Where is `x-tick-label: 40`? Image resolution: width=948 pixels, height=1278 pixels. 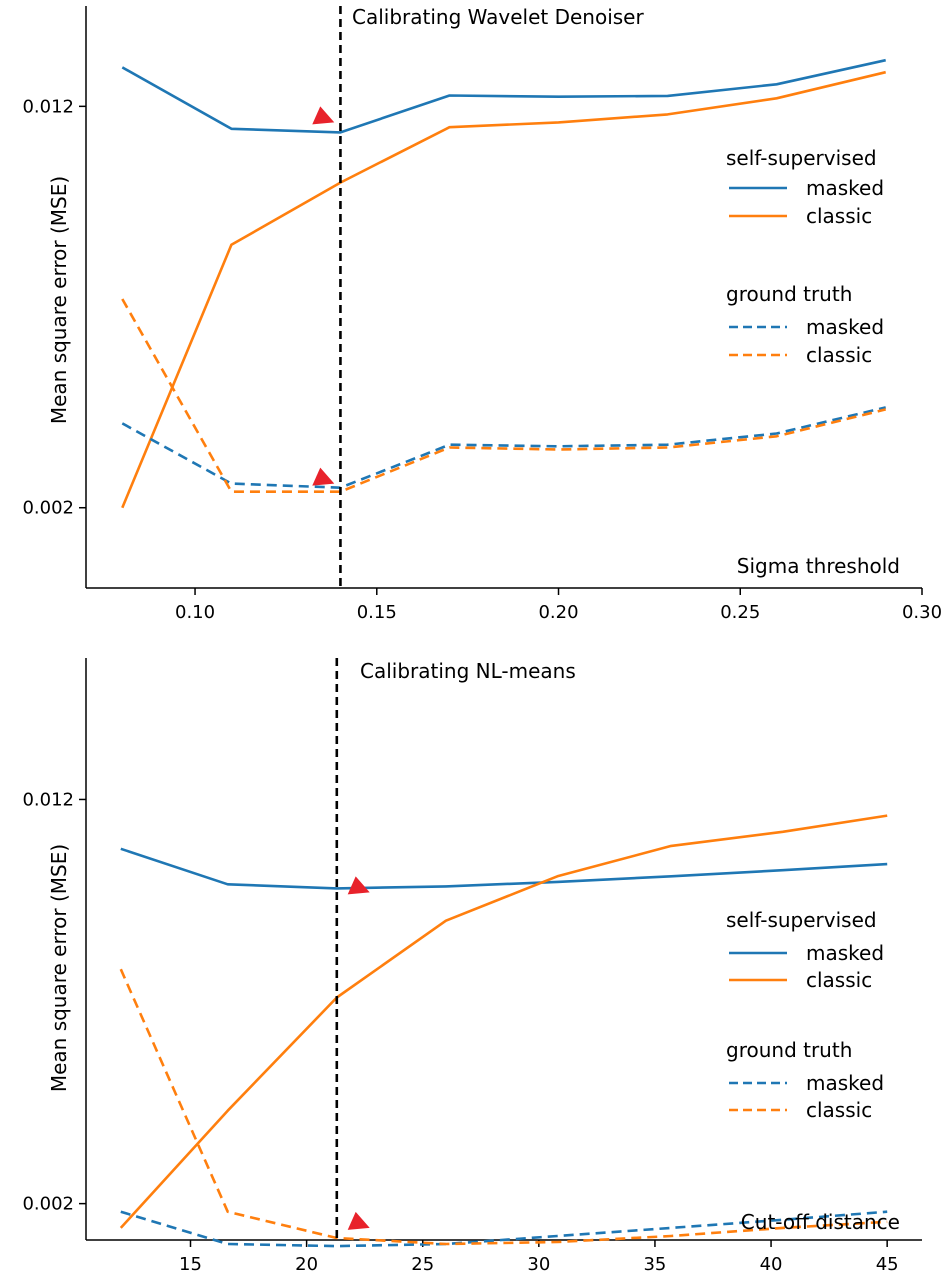
x-tick-label: 40 is located at coordinates (771, 1264).